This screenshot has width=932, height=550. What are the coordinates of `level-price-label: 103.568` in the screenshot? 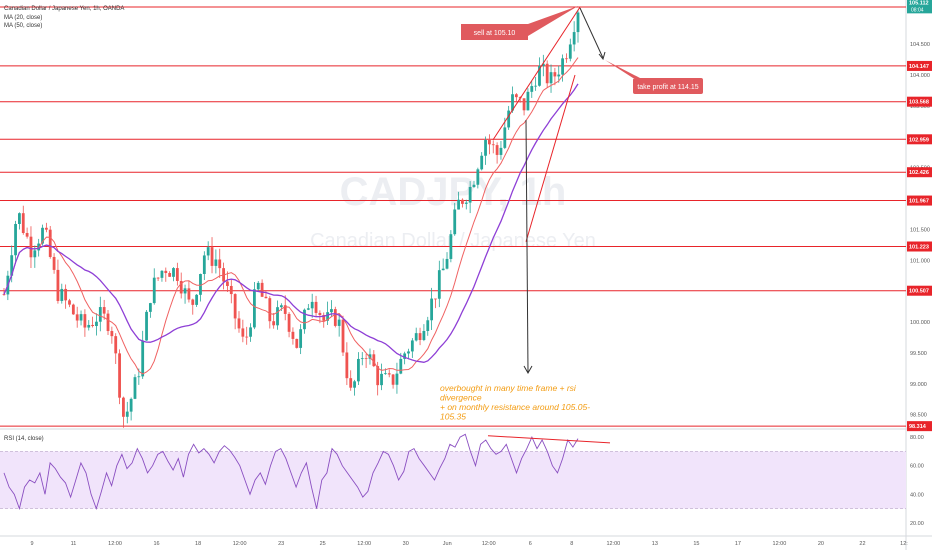 It's located at (919, 103).